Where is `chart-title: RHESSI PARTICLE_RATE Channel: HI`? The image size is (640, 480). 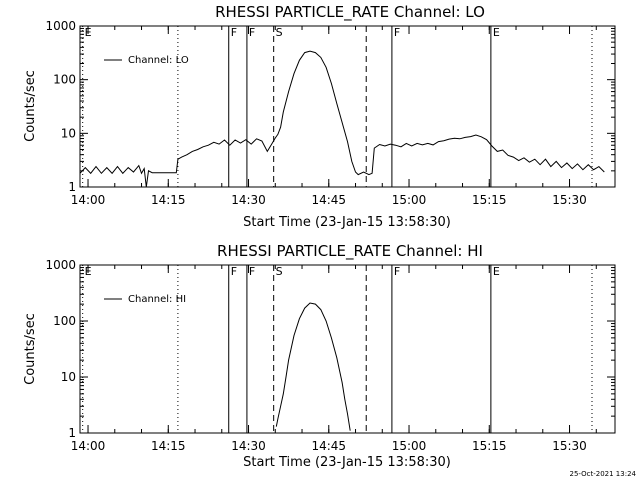
chart-title: RHESSI PARTICLE_RATE Channel: HI is located at coordinates (350, 251).